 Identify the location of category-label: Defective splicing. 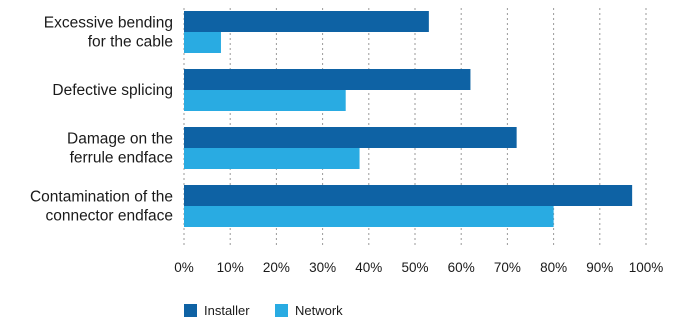
(112, 90).